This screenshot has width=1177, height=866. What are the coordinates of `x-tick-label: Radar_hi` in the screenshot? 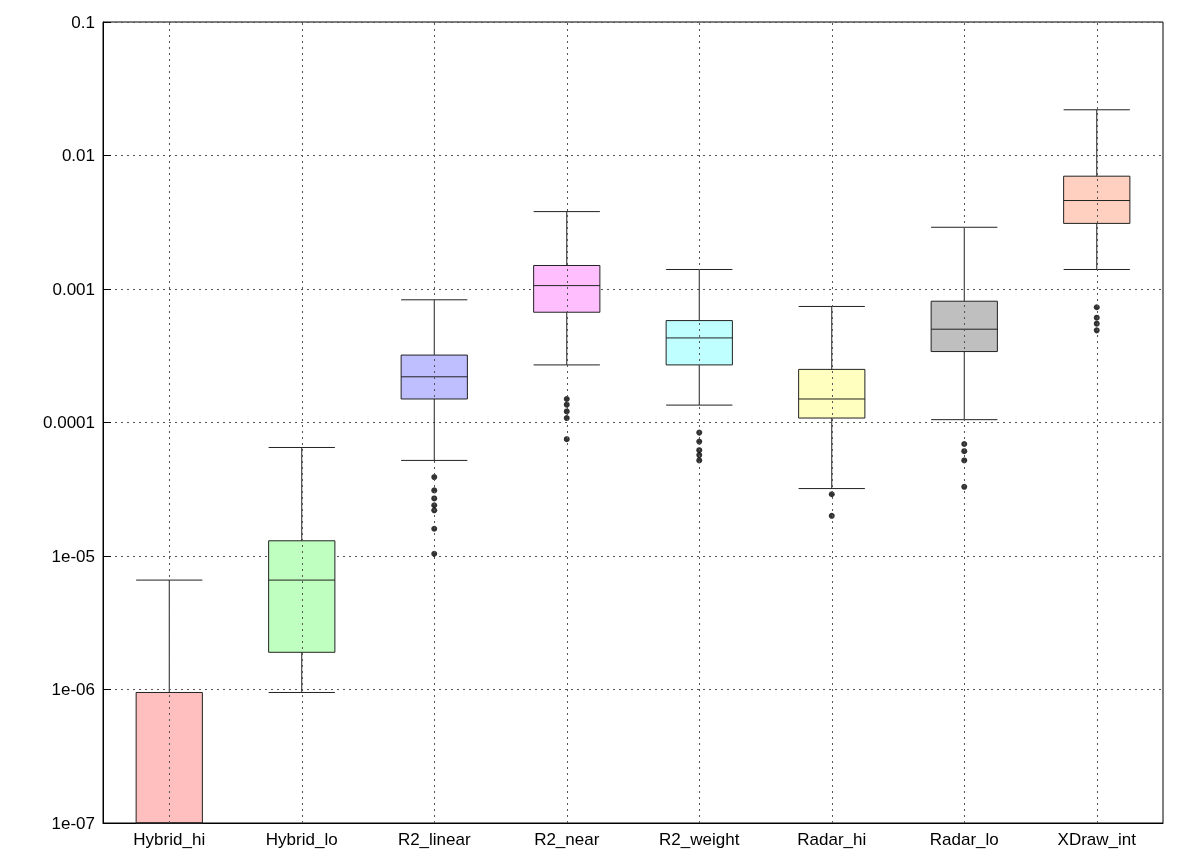 It's located at (832, 839).